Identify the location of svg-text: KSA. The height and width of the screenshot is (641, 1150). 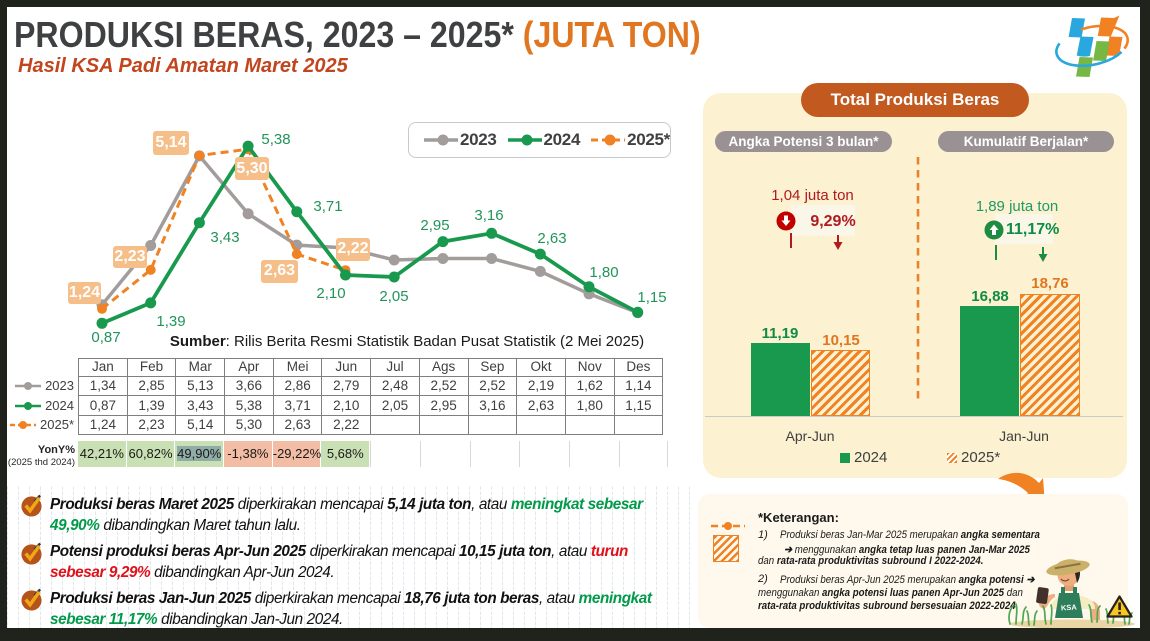
(1069, 607).